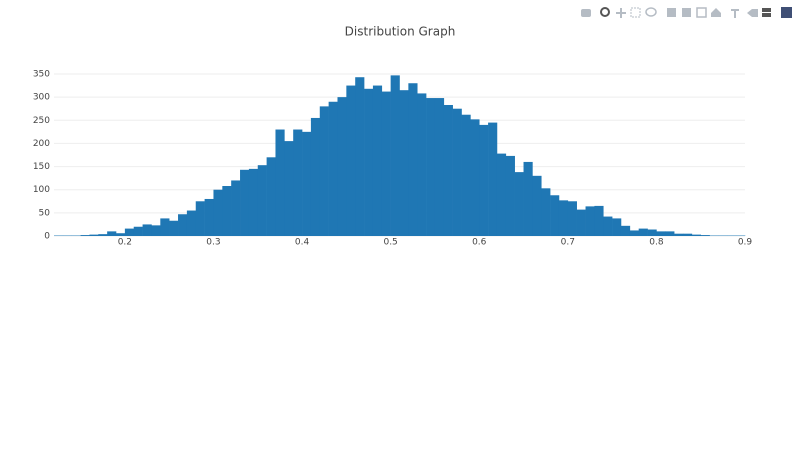  What do you see at coordinates (656, 243) in the screenshot?
I see `x-tick-label: 0.8` at bounding box center [656, 243].